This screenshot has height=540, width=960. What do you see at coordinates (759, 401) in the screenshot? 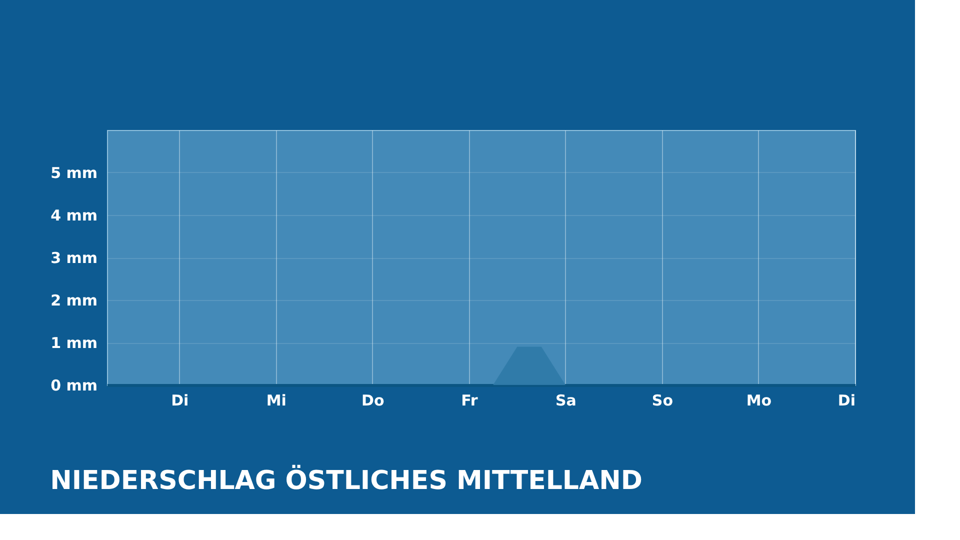
I see `x-tick-label: Mo` at bounding box center [759, 401].